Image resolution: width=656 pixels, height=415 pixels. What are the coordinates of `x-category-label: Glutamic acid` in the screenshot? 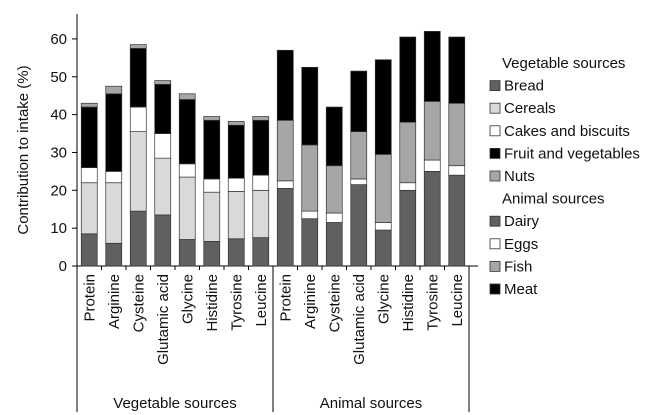 It's located at (163, 319).